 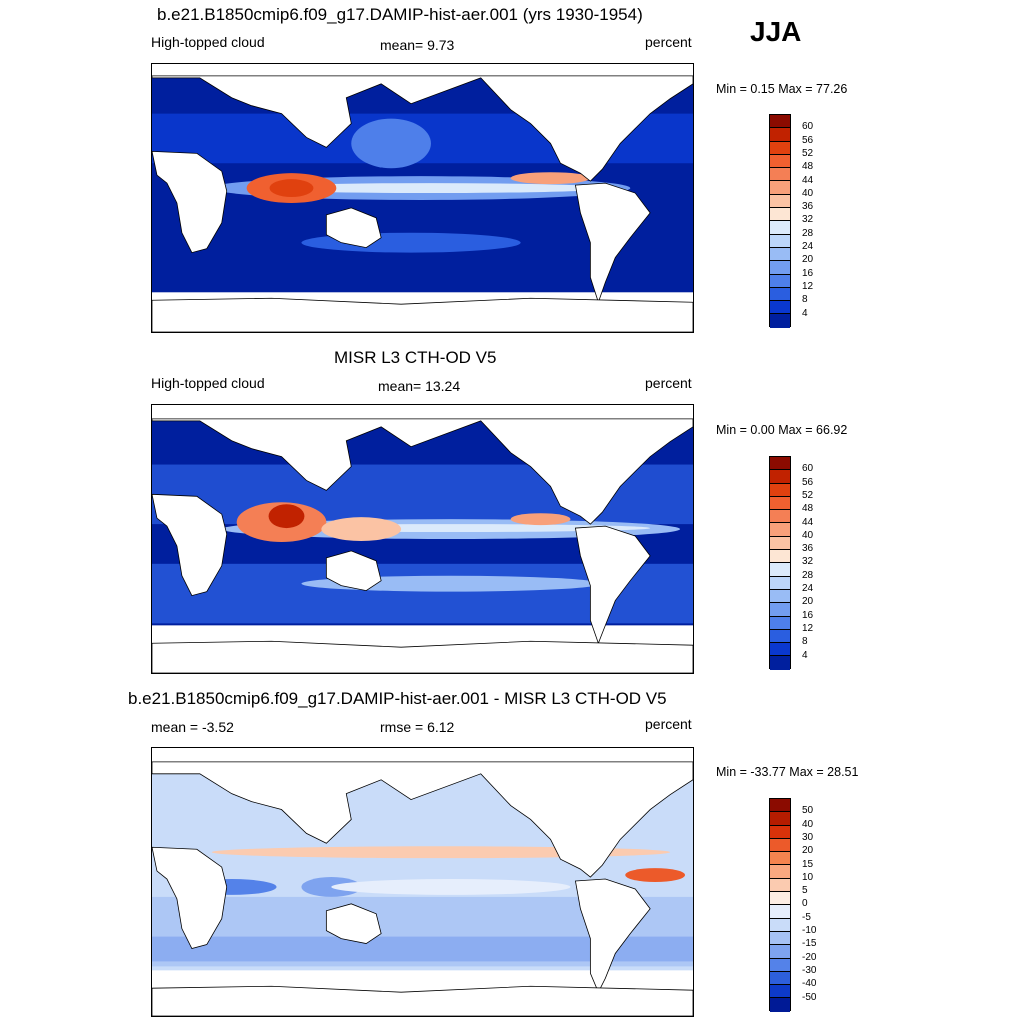 What do you see at coordinates (782, 430) in the screenshot?
I see `panel2-minmax: Min = 0.00 Max = 66.92` at bounding box center [782, 430].